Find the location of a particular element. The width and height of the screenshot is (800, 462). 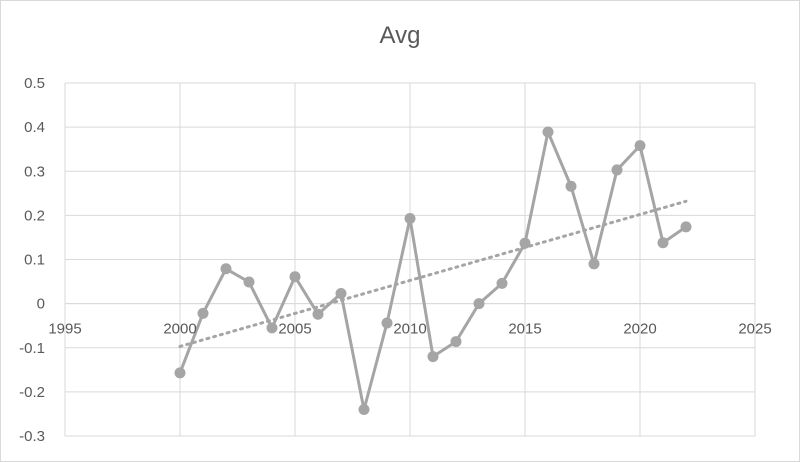

y-tick-label: 0.5 is located at coordinates (34, 83).